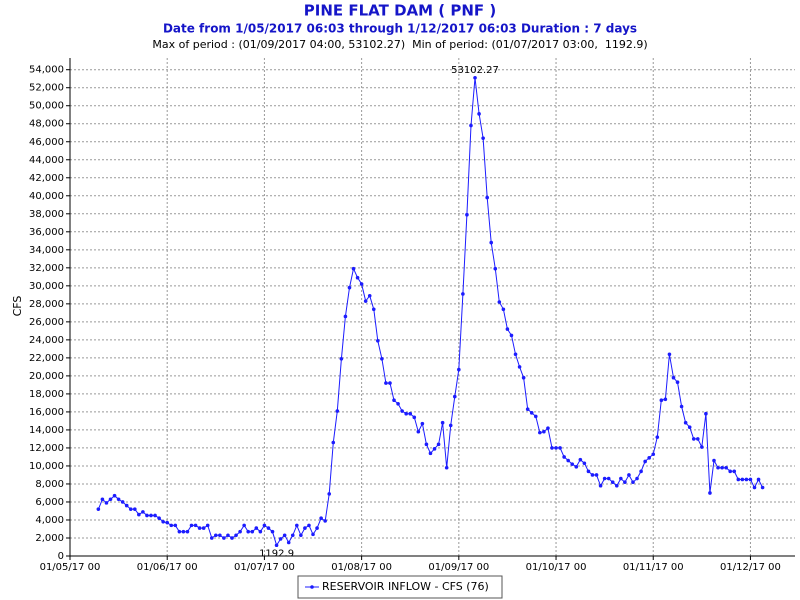  Describe the element at coordinates (46, 124) in the screenshot. I see `y-tick-label: 48,000` at that location.